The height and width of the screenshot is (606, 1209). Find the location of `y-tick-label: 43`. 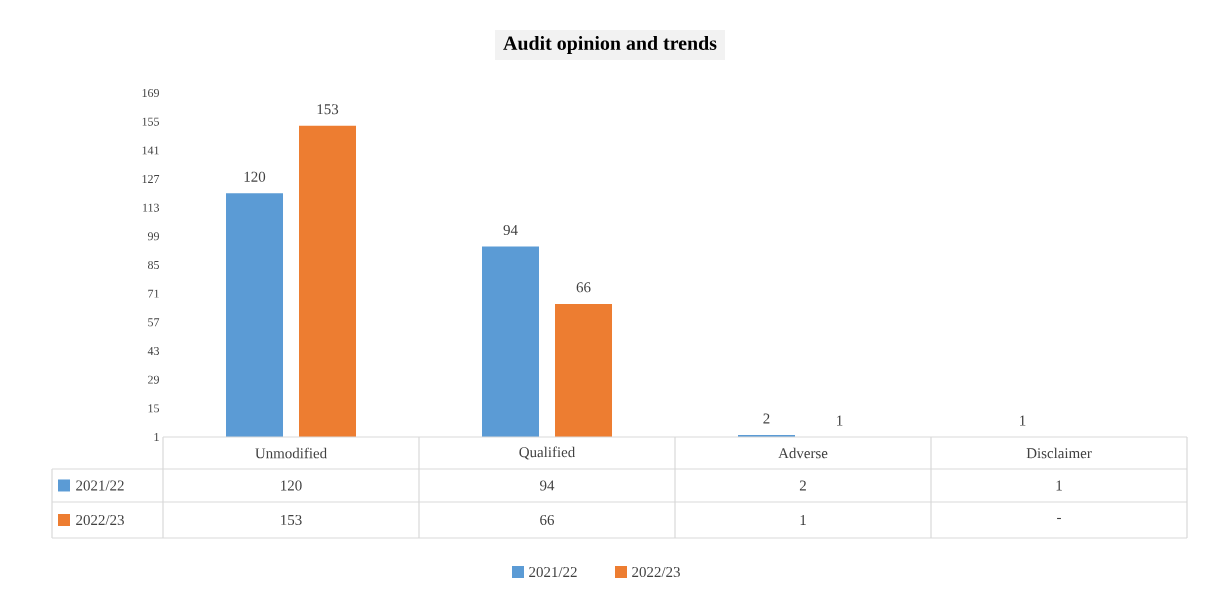

y-tick-label: 43 is located at coordinates (153, 350).